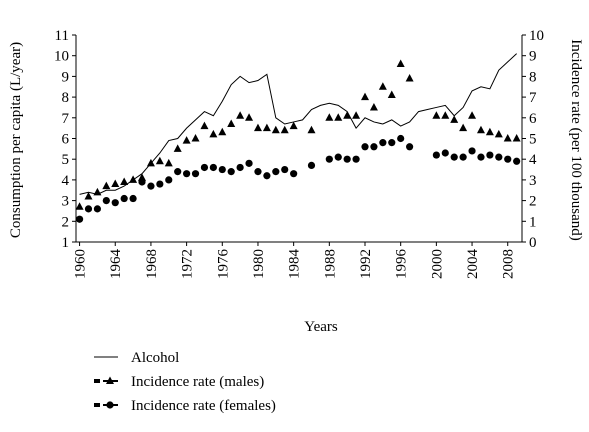 The image size is (589, 432). I want to click on y2-tick-label: 0, so click(533, 243).